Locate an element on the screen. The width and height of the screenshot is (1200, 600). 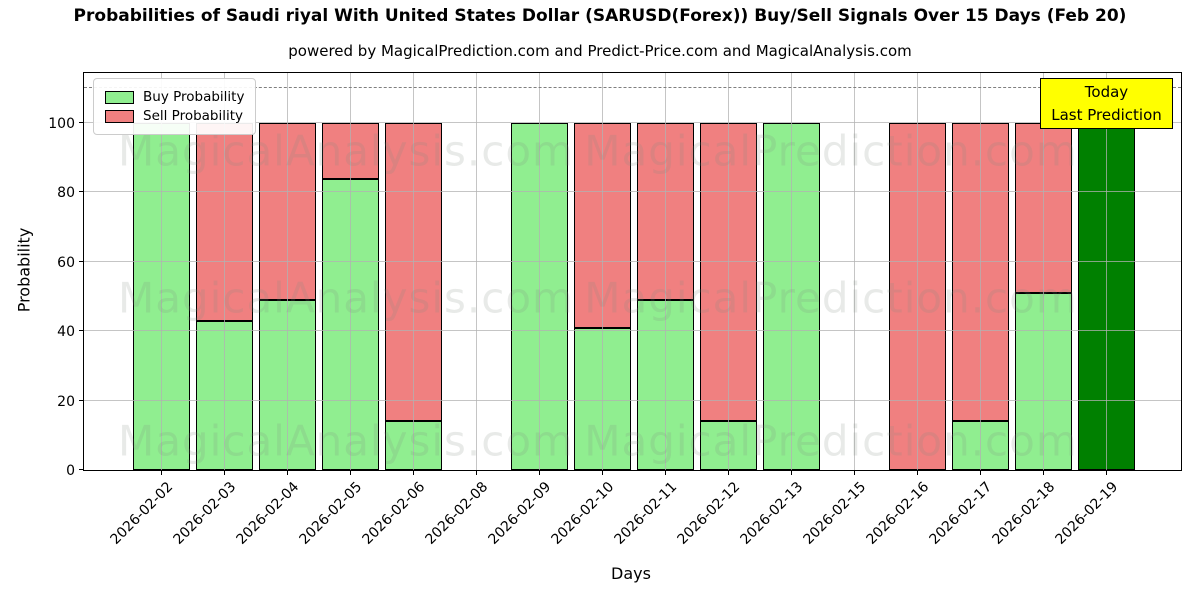
y-tick-label: 0 is located at coordinates (70, 471).